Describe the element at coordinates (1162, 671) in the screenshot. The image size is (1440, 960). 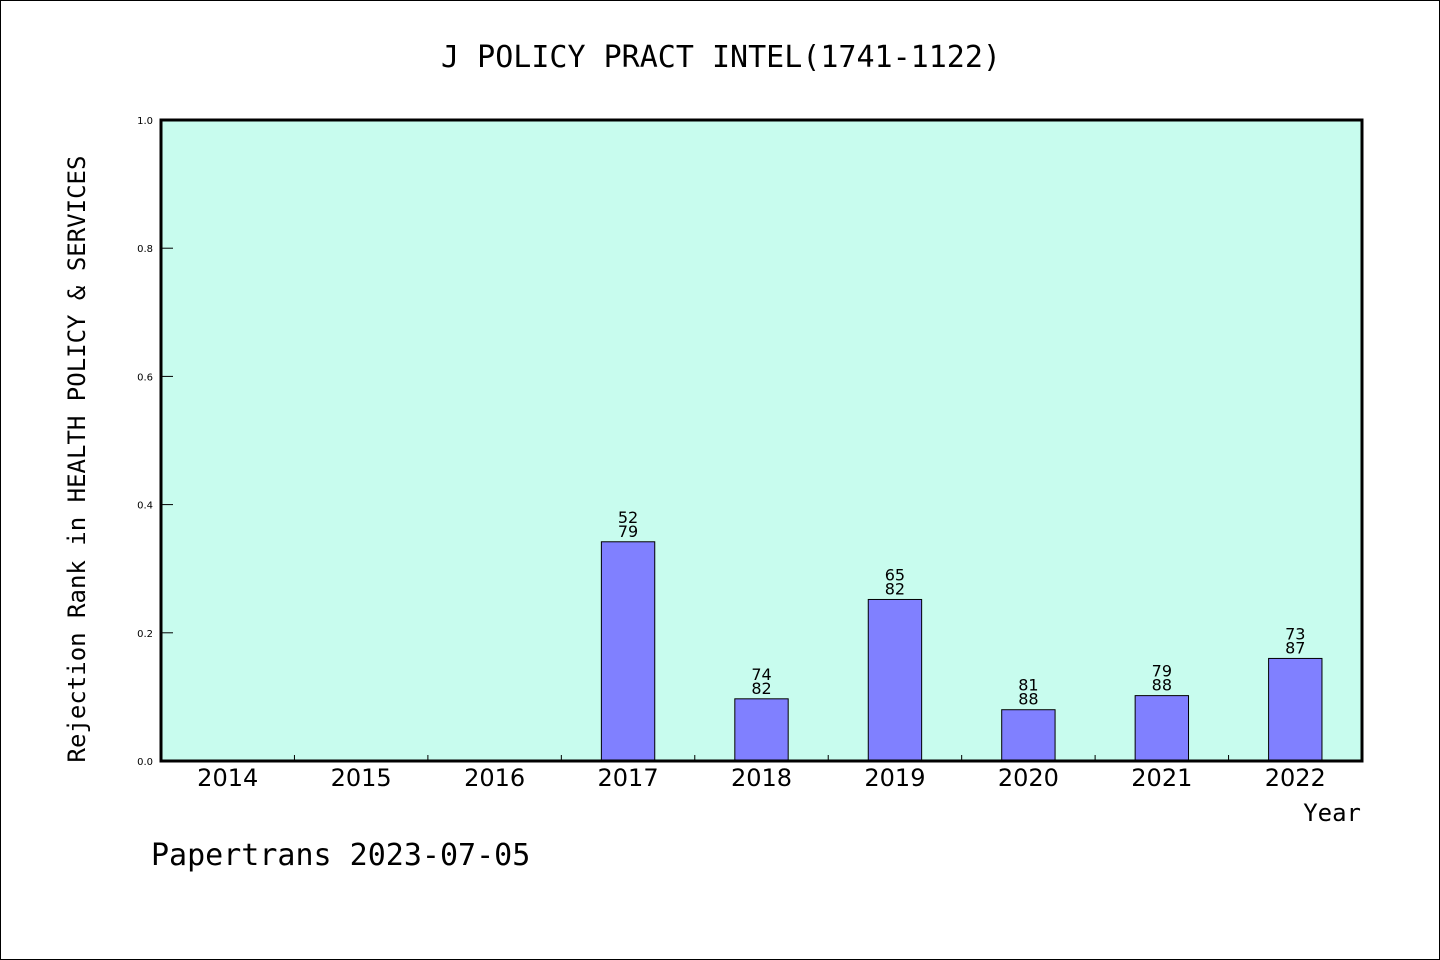
I see `bar-label-2021-1: 79` at that location.